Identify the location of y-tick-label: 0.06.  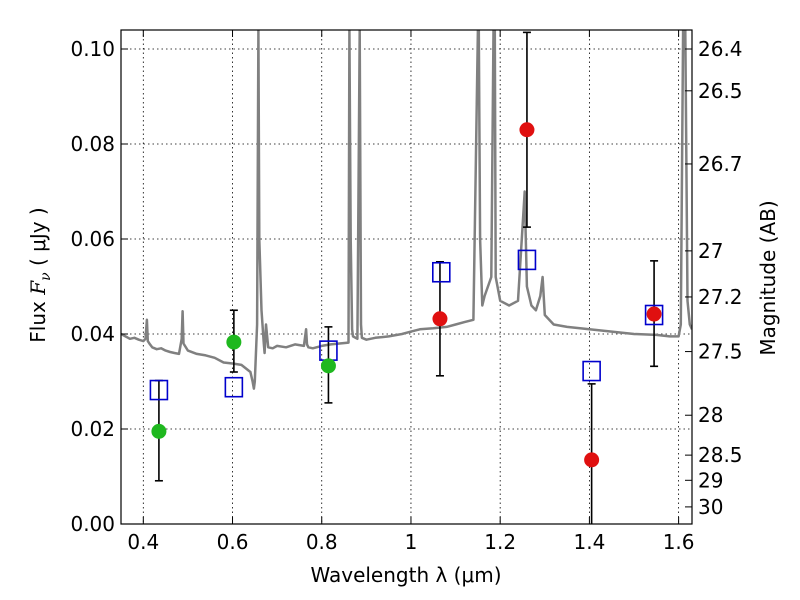
(92, 239).